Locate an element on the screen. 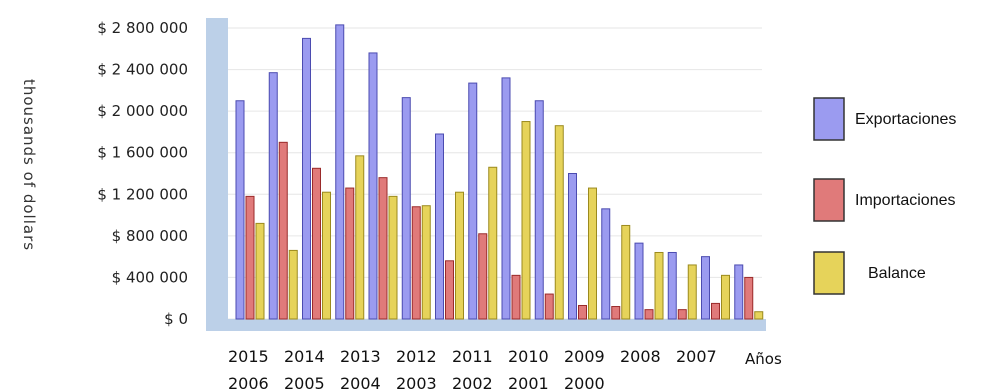 The height and width of the screenshot is (391, 1003). bar-importaciones-2011 is located at coordinates (383, 248).